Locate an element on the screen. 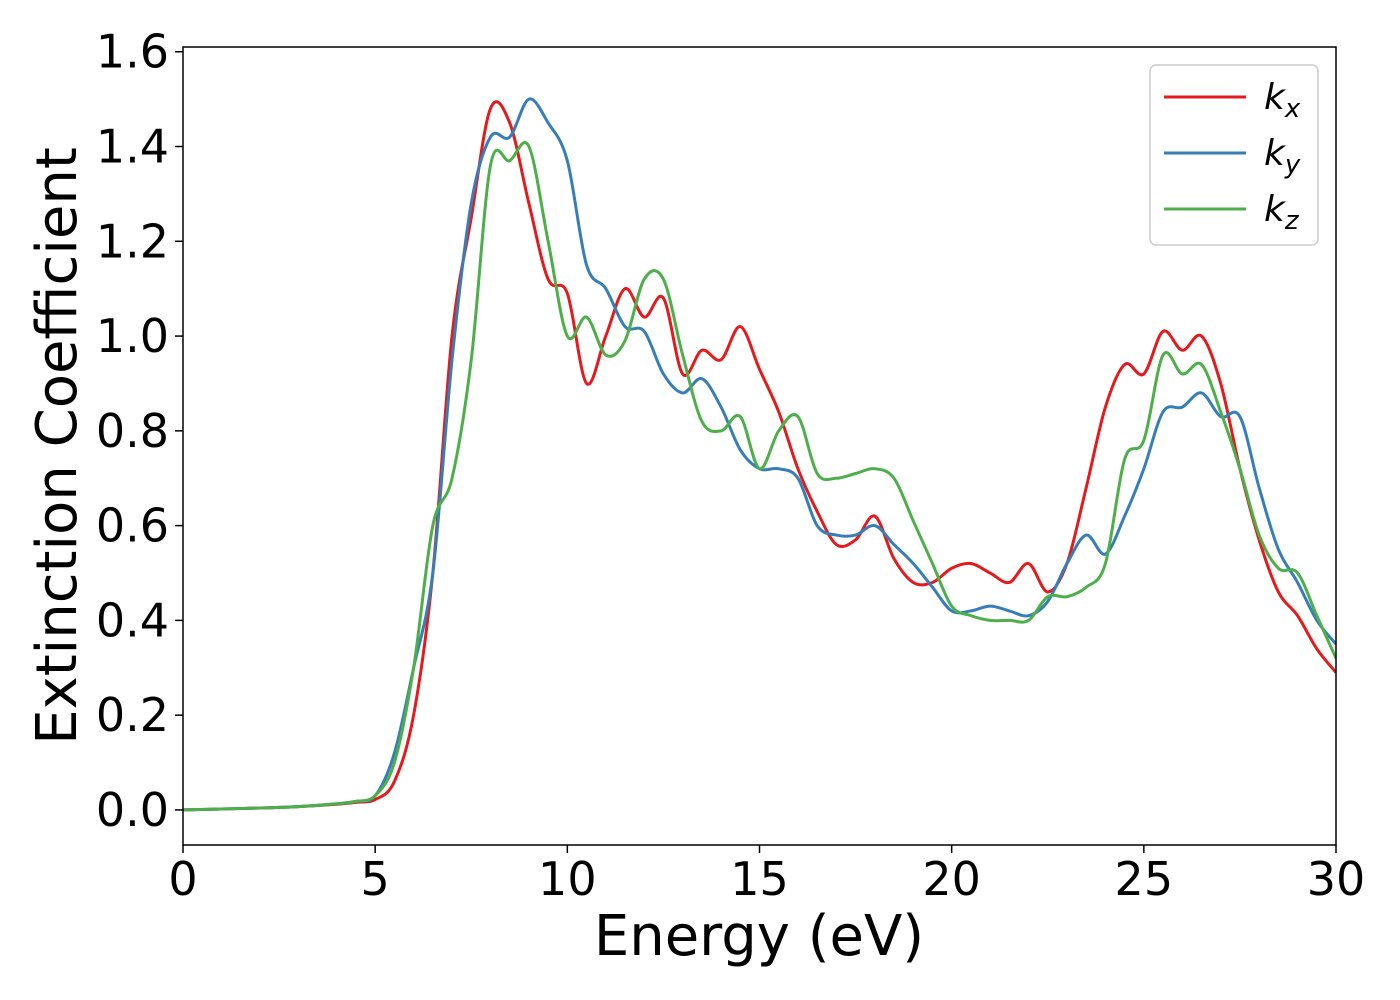  legend-label: ky is located at coordinates (1282, 156).